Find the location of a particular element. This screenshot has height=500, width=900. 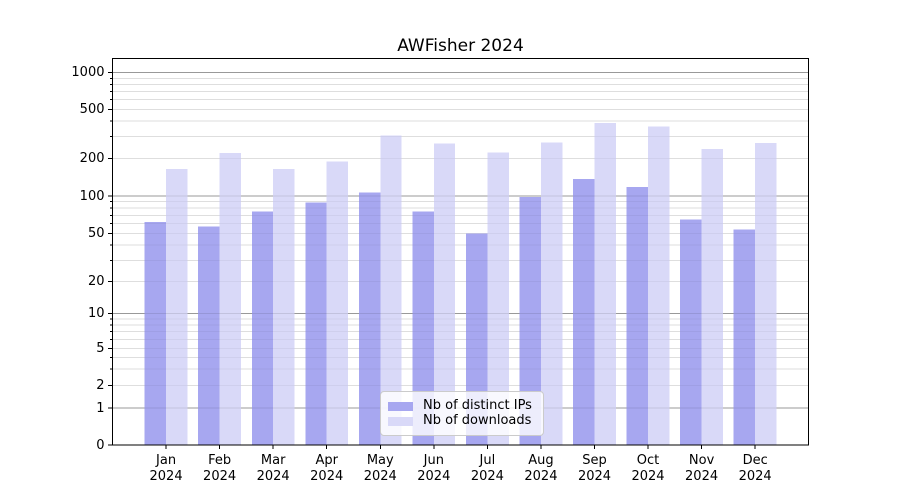

x-tick-month: Mar is located at coordinates (273, 460).